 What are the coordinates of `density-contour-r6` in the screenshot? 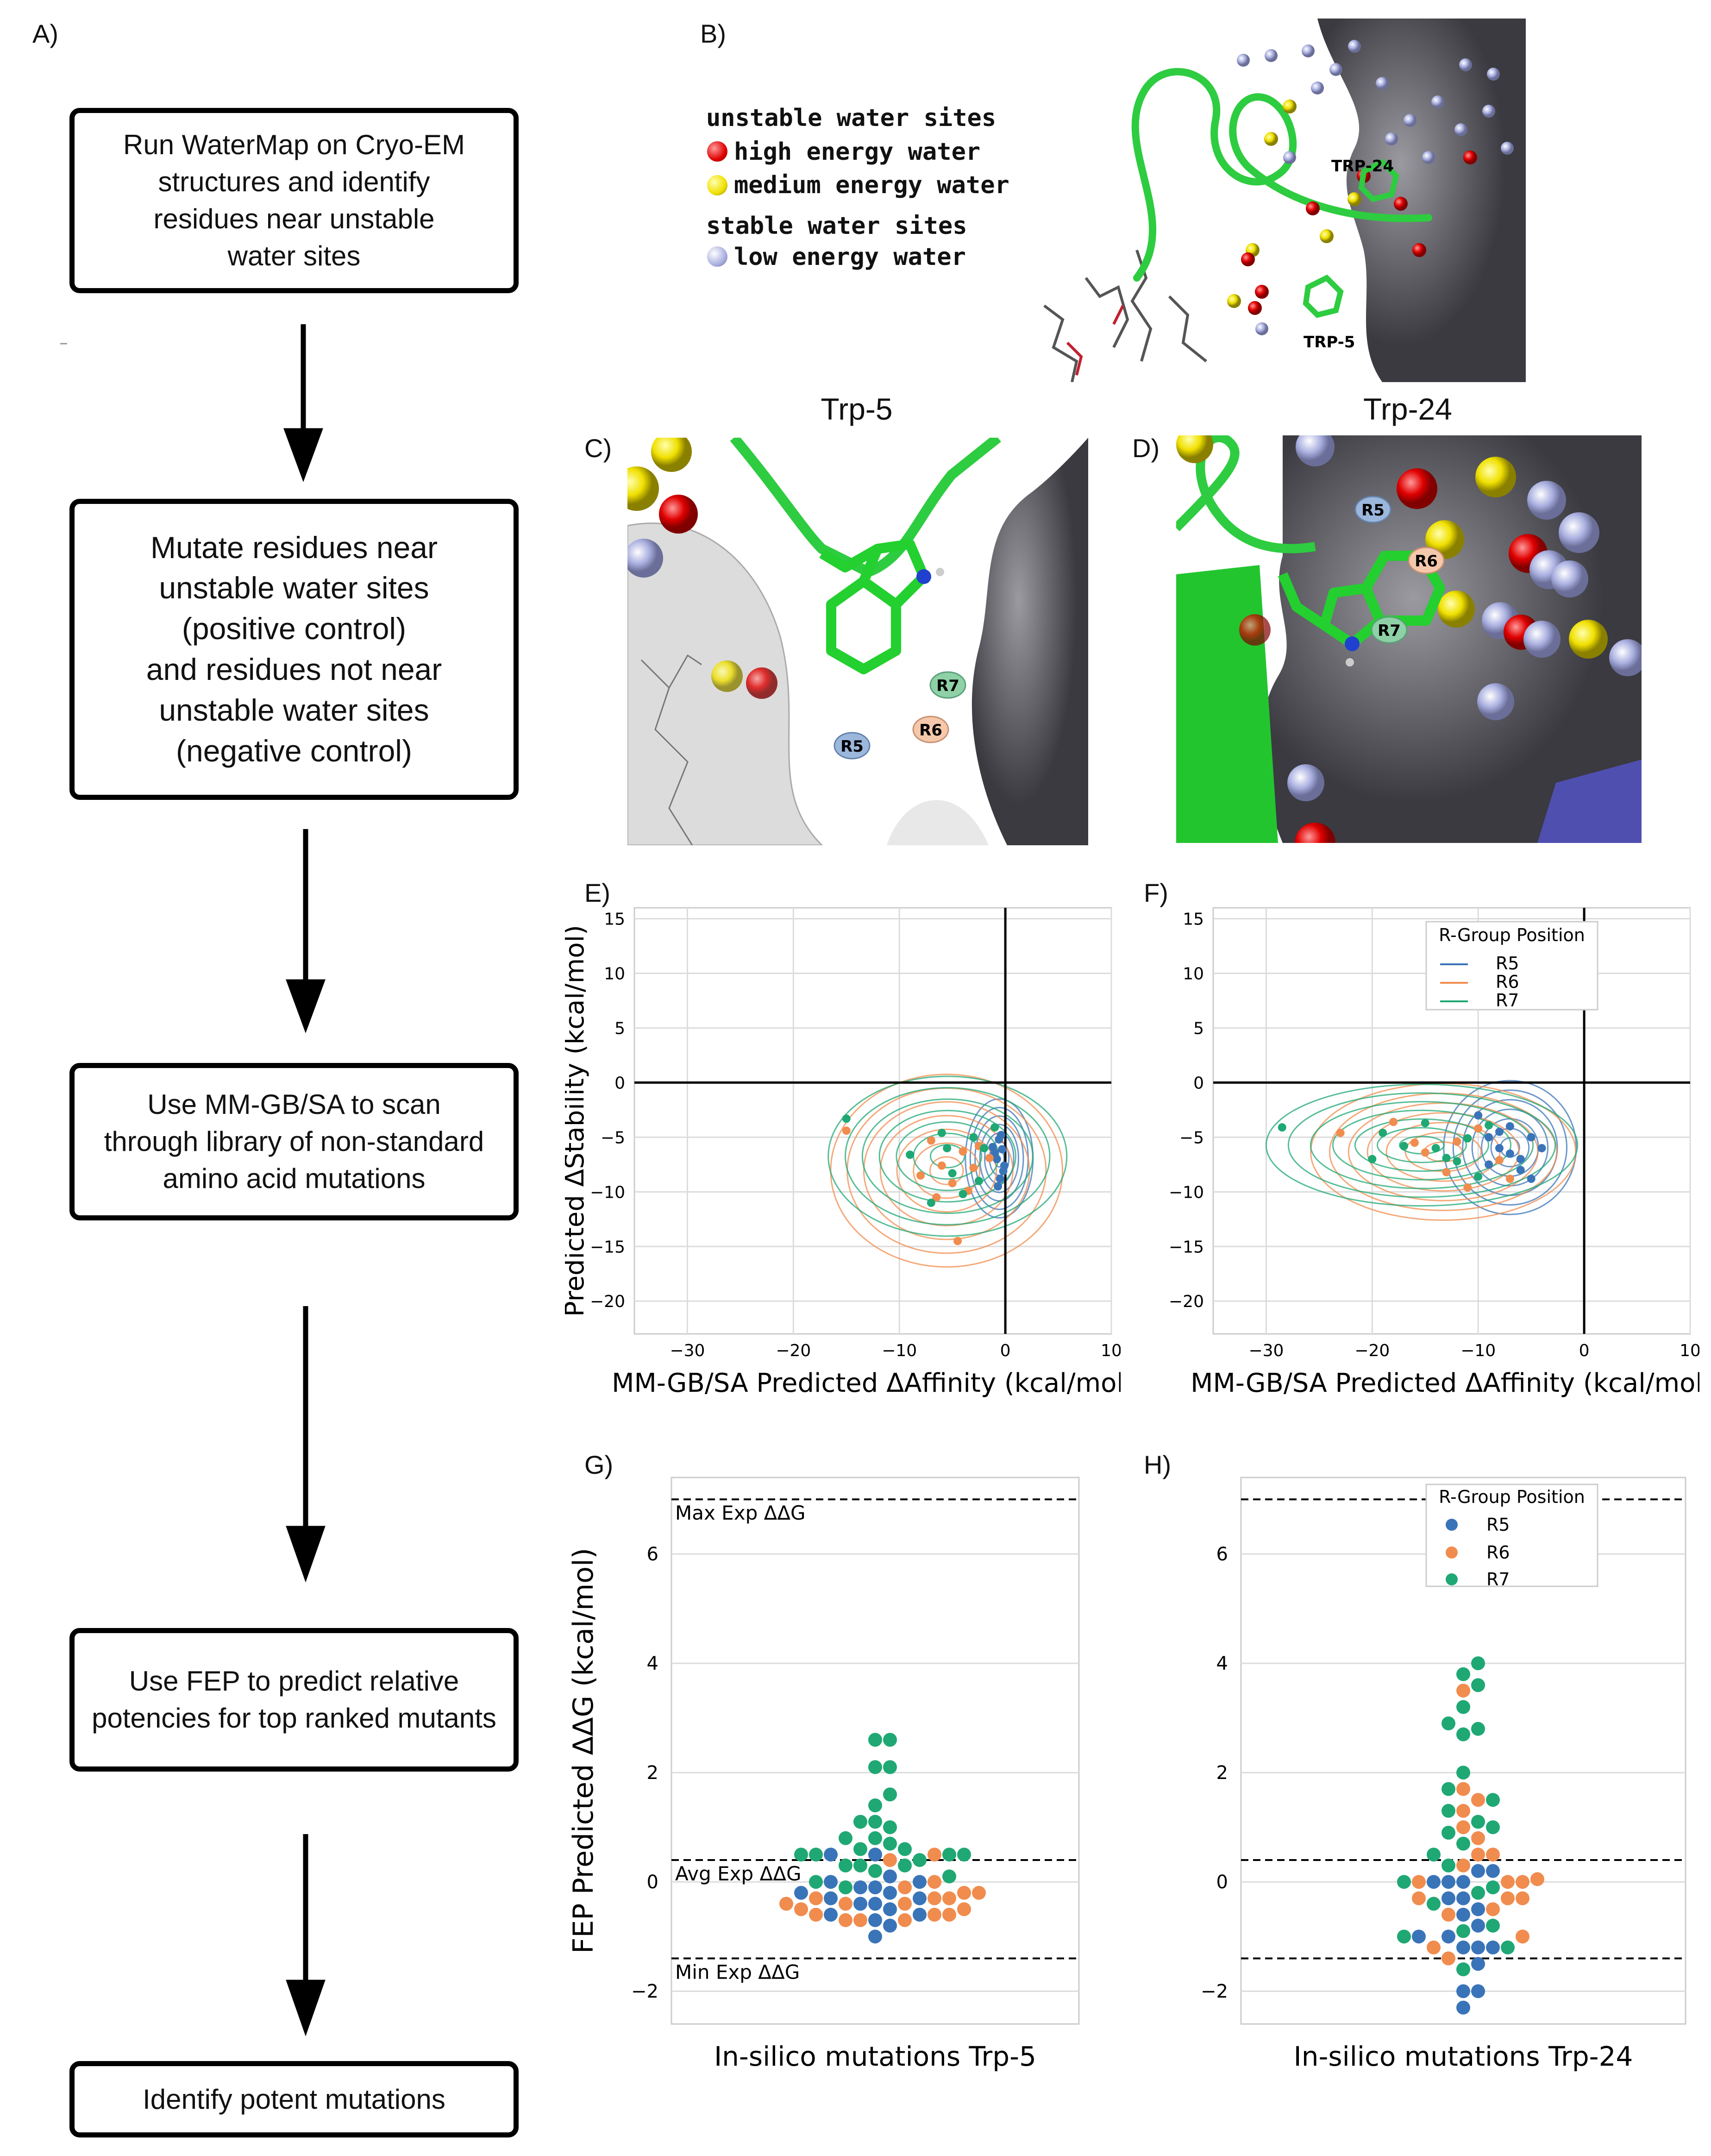 It's located at (947, 1170).